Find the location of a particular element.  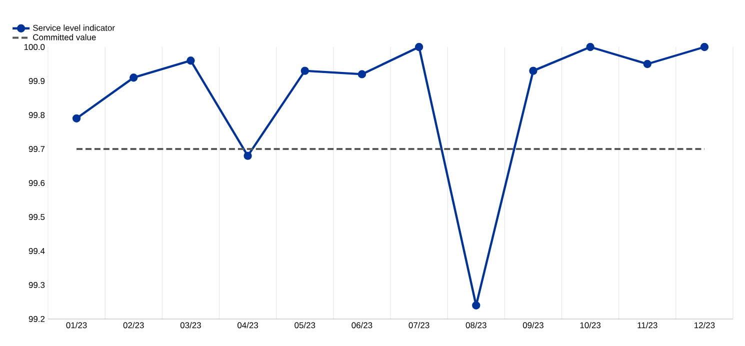

y-tick-label: 99.4 is located at coordinates (36, 251).